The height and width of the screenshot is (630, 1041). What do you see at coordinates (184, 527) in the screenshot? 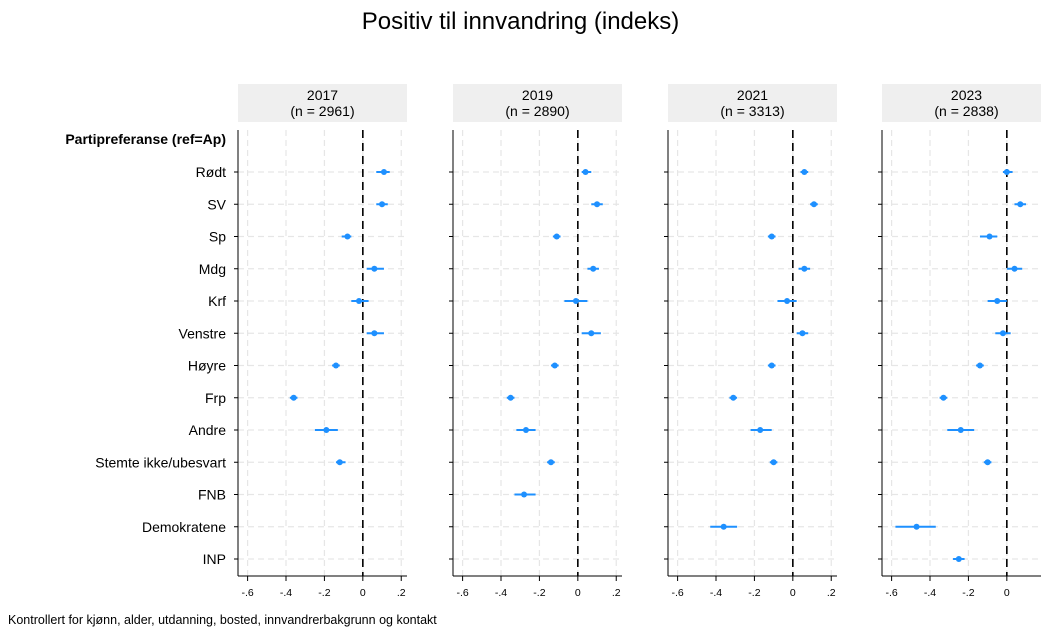
I see `row-label: Demokratene` at bounding box center [184, 527].